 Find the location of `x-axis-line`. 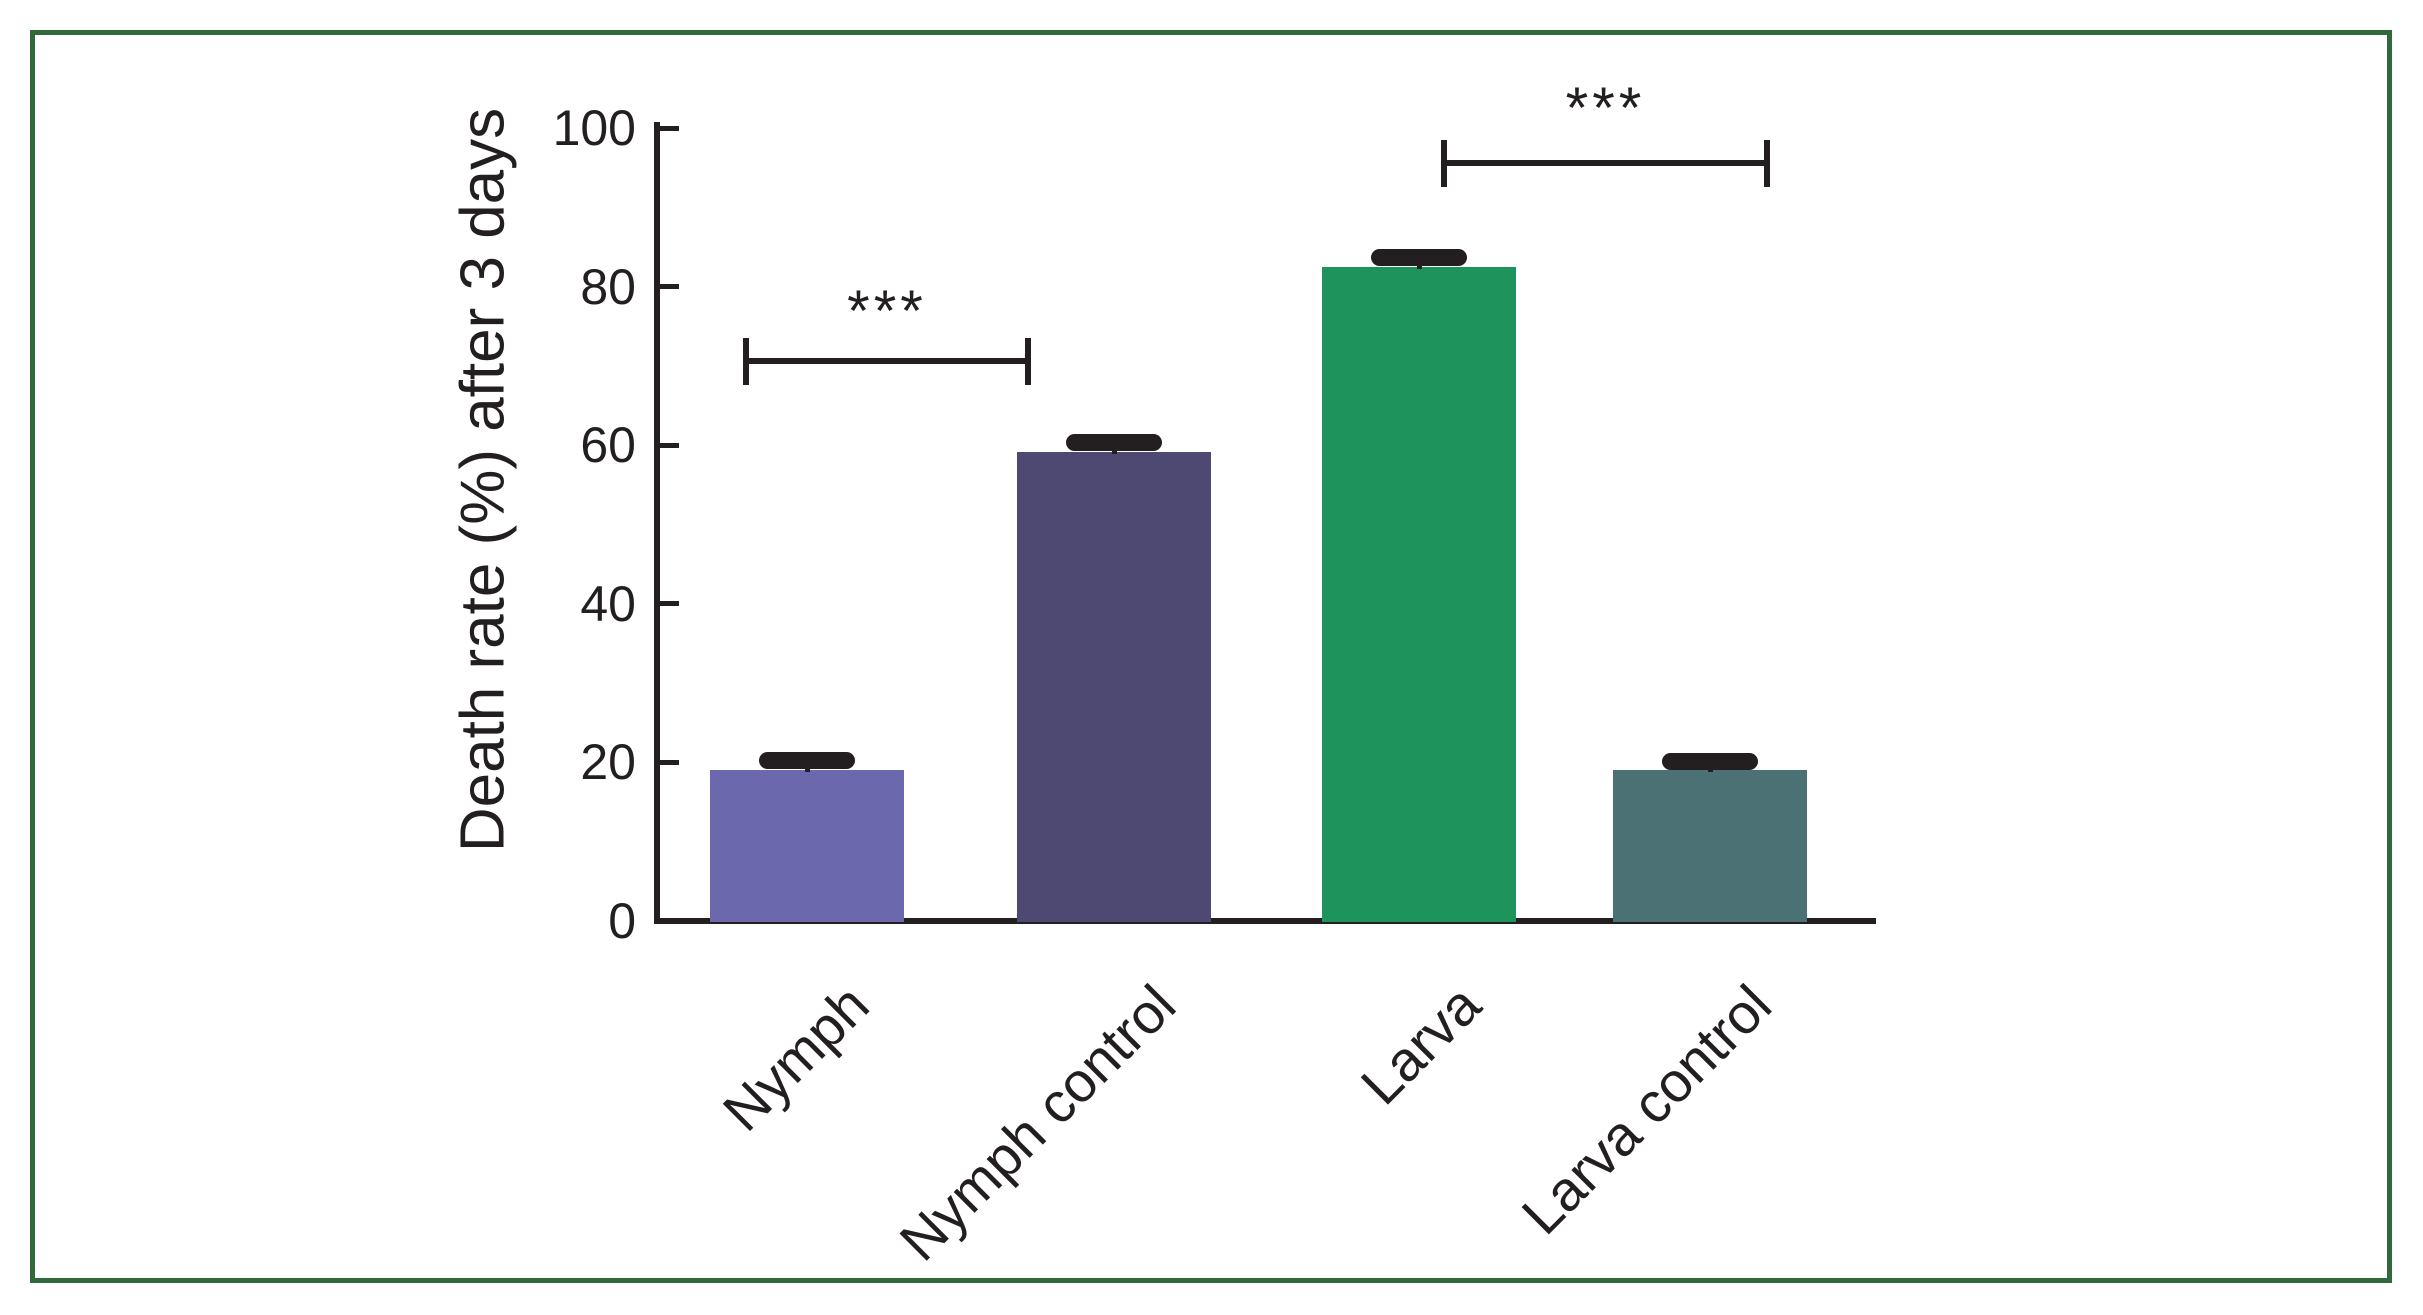

x-axis-line is located at coordinates (1265, 921).